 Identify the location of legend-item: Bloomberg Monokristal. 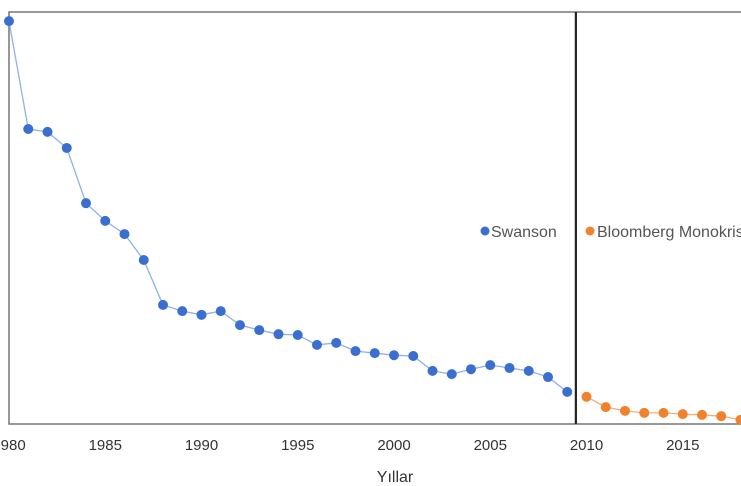
(663, 232).